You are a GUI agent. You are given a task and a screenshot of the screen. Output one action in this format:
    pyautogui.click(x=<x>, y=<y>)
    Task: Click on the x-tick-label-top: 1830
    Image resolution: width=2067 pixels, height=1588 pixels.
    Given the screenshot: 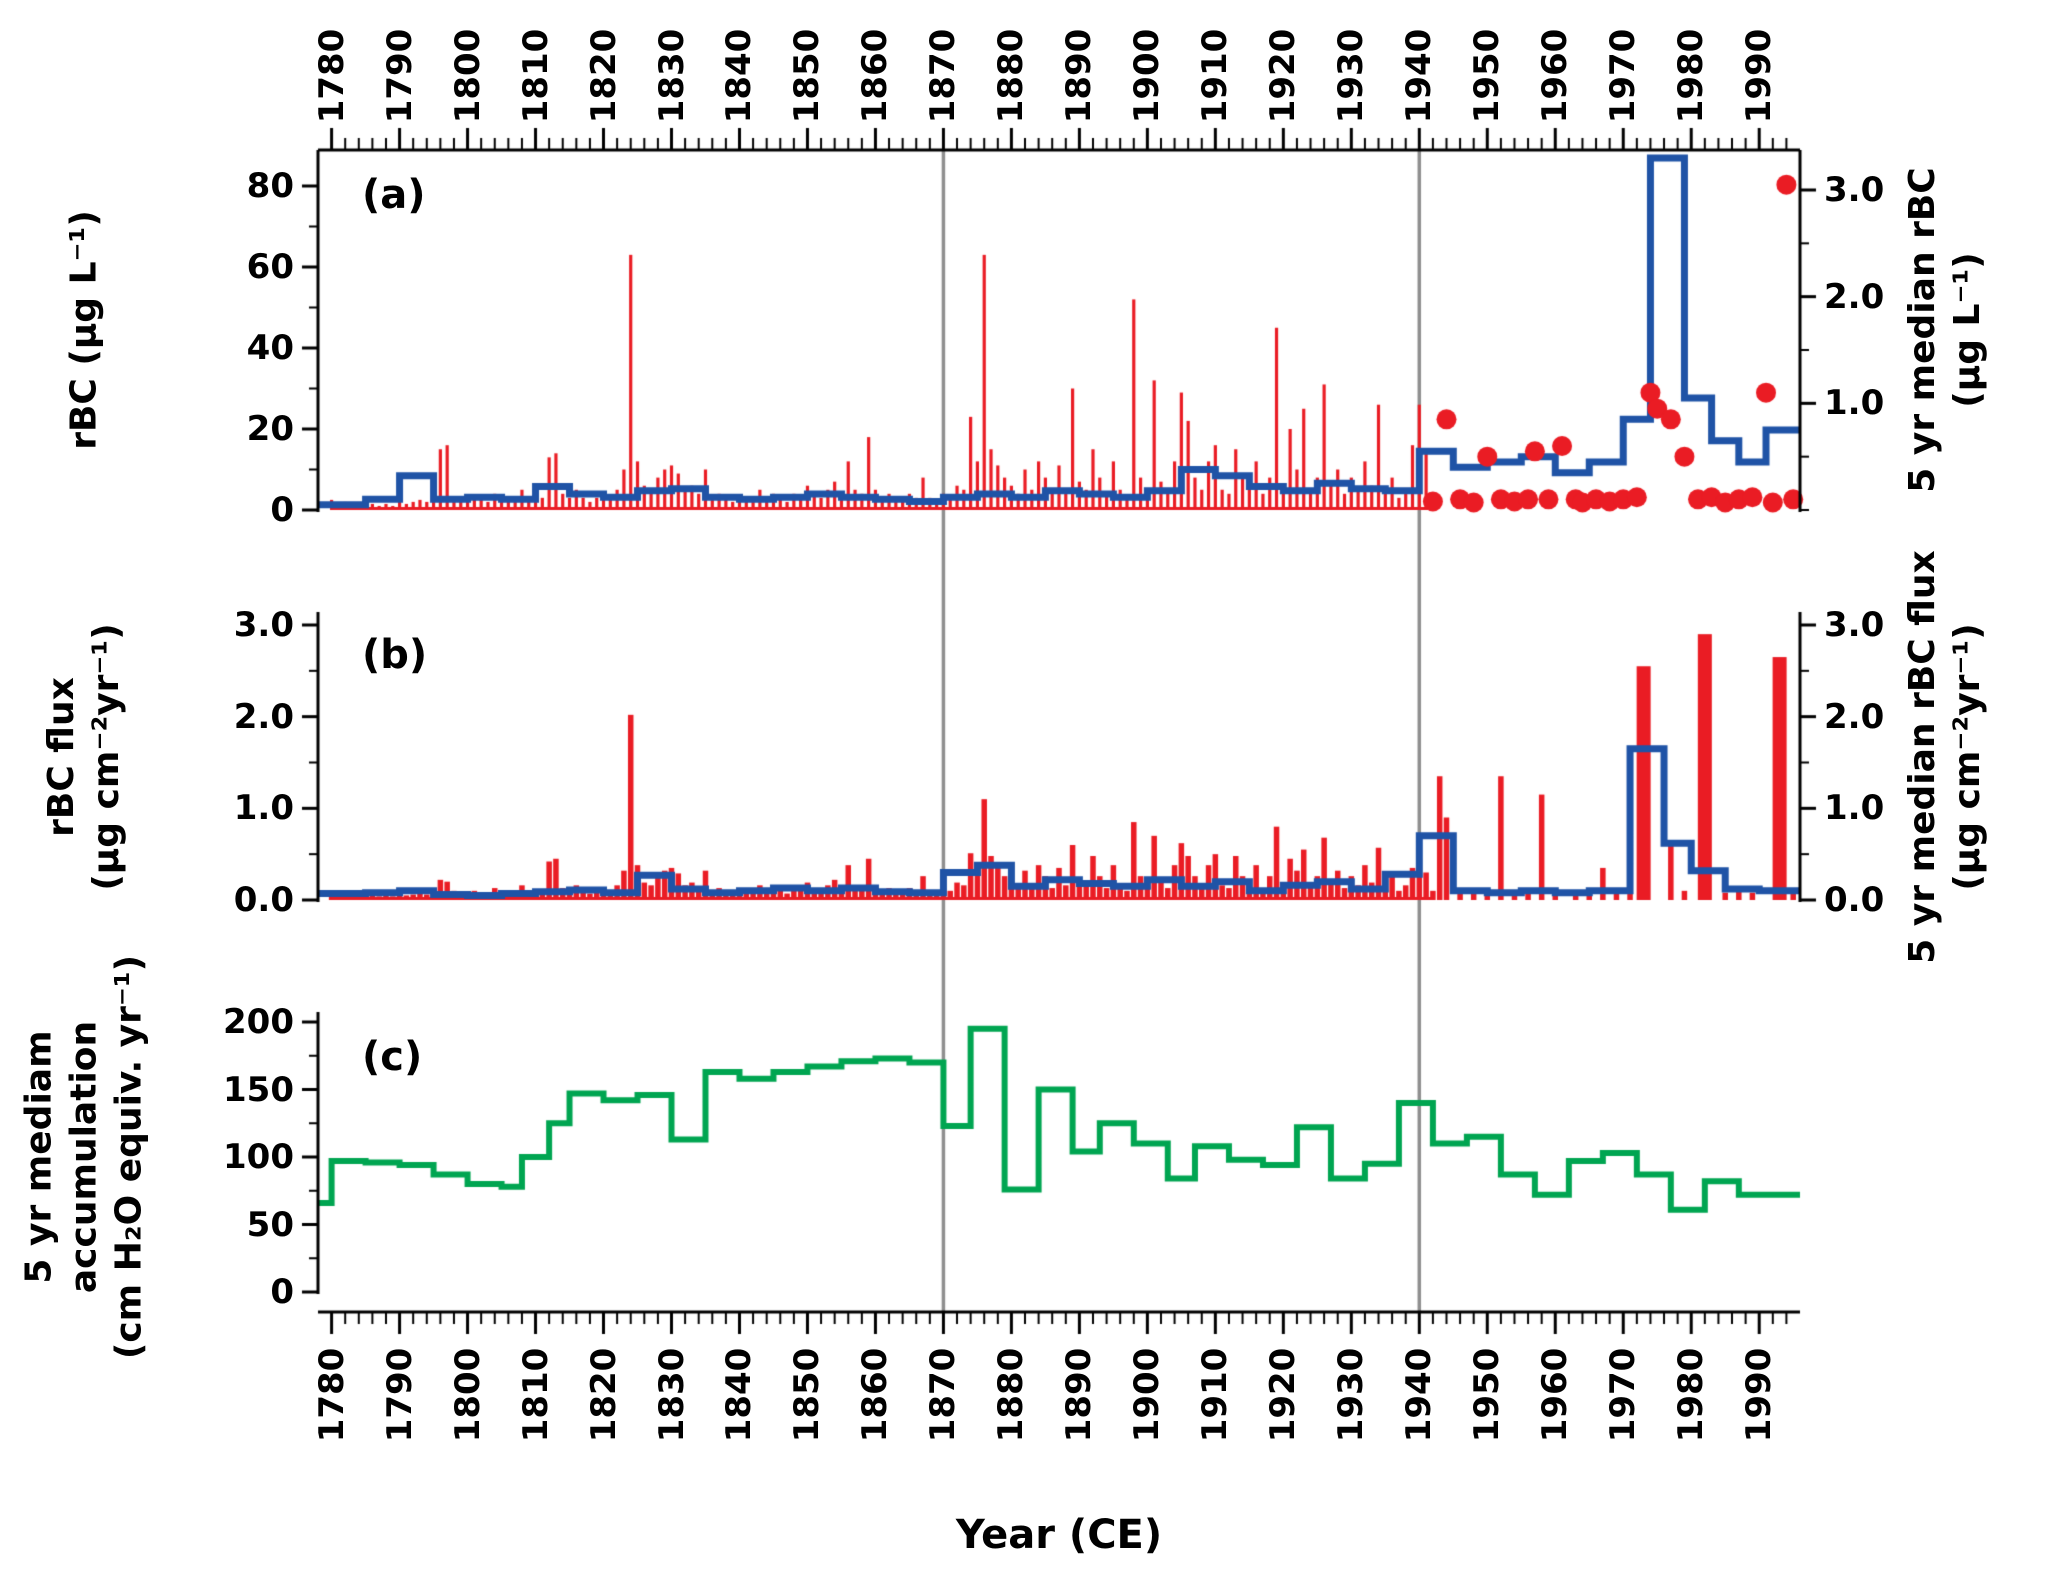 What is the action you would take?
    pyautogui.click(x=671, y=76)
    